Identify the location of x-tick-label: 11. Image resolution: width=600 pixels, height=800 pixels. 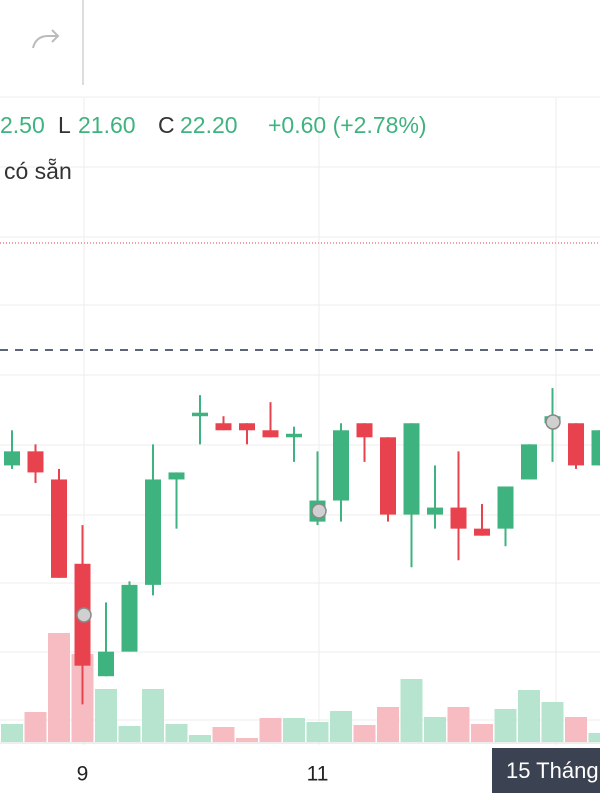
(318, 774).